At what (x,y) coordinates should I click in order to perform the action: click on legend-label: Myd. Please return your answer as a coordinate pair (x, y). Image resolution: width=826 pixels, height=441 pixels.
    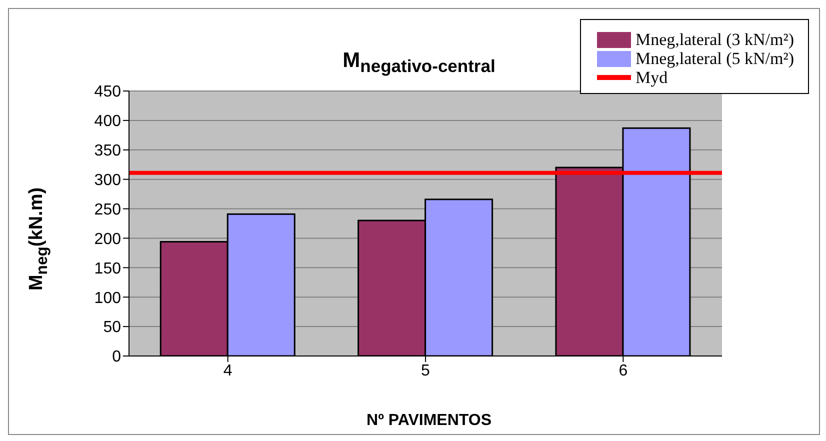
    Looking at the image, I should click on (651, 77).